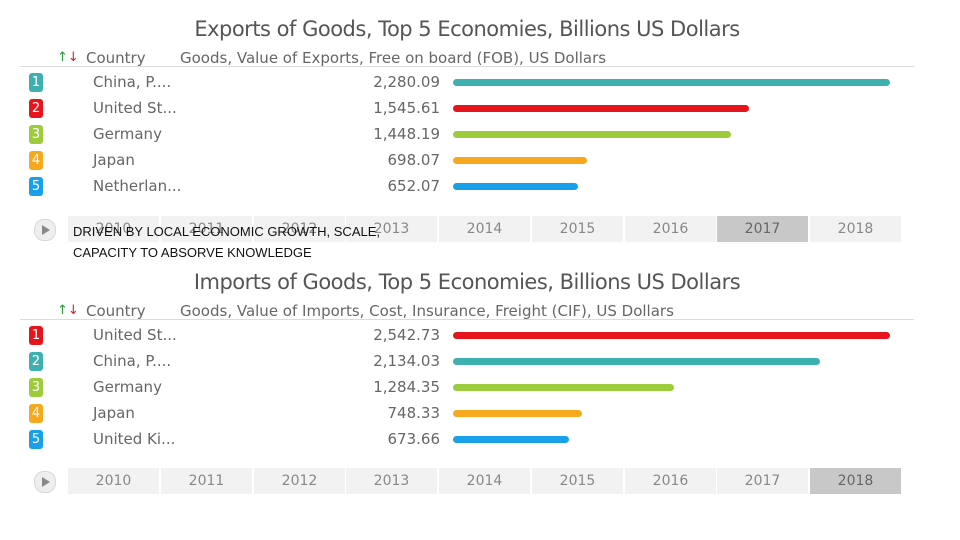  What do you see at coordinates (406, 387) in the screenshot?
I see `imports-value-label: 1,284.35` at bounding box center [406, 387].